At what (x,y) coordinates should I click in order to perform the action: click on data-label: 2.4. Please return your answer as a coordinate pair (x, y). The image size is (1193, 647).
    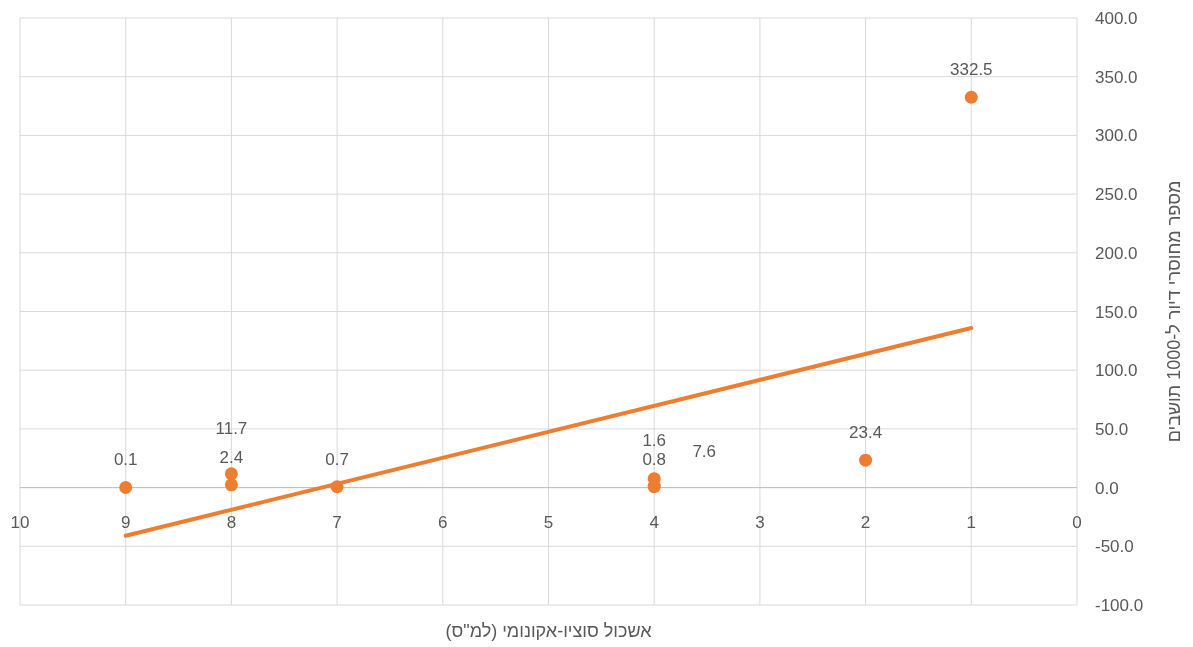
    Looking at the image, I should click on (231, 457).